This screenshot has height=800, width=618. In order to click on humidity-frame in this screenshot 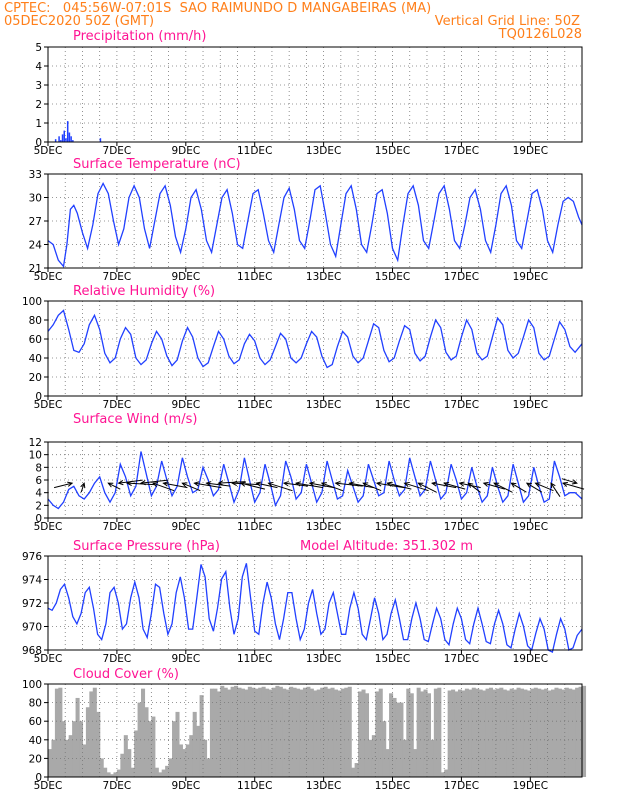, I will do `click(315, 348)`.